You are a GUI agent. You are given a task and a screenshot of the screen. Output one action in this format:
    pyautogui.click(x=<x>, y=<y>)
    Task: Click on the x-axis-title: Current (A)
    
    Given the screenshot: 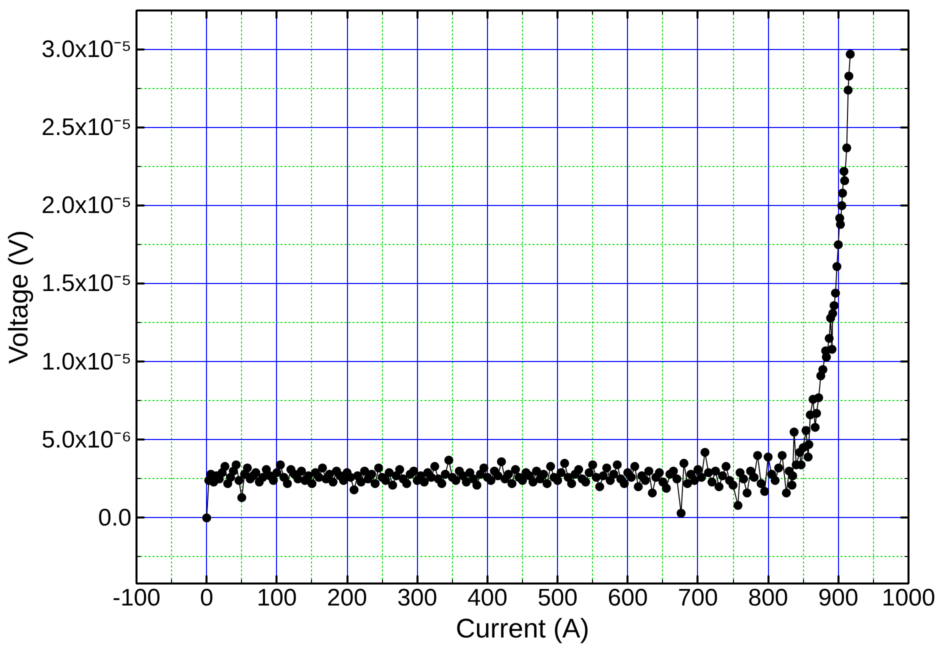 What is the action you would take?
    pyautogui.click(x=523, y=629)
    